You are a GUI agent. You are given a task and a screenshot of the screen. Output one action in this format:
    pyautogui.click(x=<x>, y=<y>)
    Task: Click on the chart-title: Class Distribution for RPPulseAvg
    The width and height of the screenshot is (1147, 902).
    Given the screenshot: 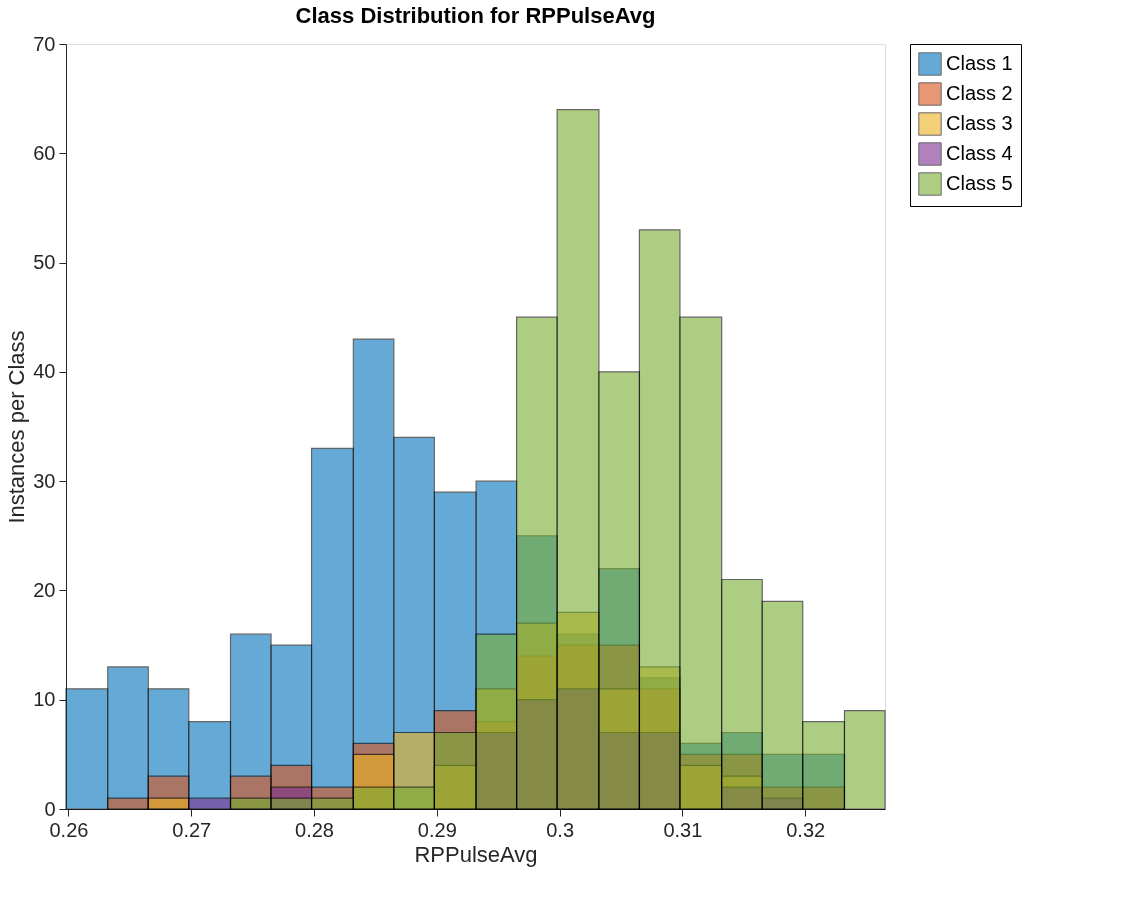 What is the action you would take?
    pyautogui.click(x=475, y=15)
    